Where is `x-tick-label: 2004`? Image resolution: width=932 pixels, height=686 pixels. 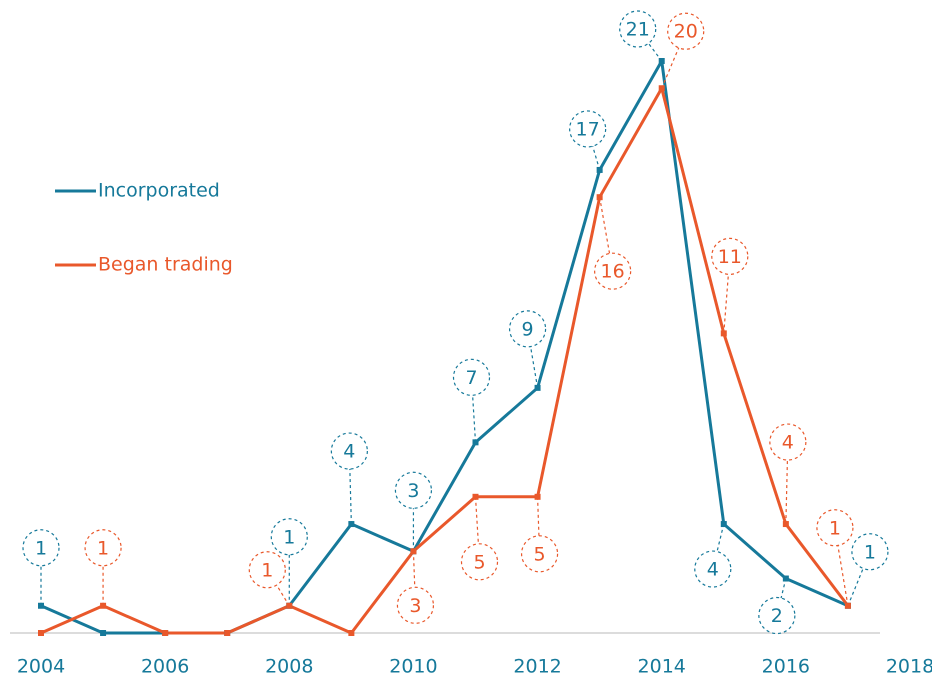
x-tick-label: 2004 is located at coordinates (41, 667).